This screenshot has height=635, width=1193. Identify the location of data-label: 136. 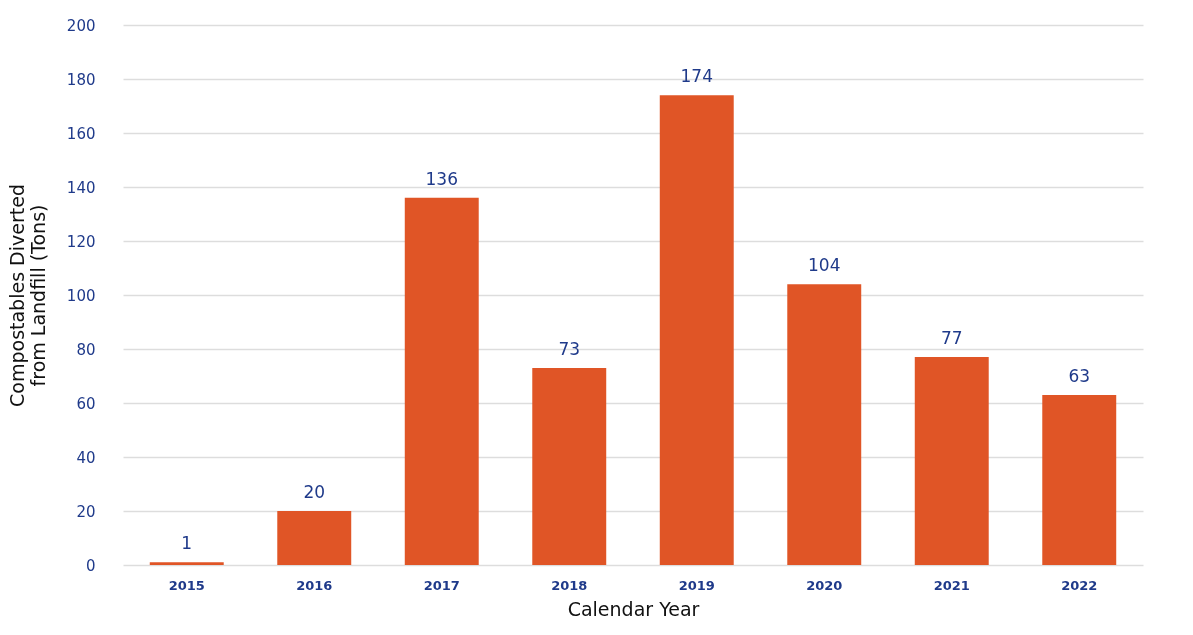
(441, 178).